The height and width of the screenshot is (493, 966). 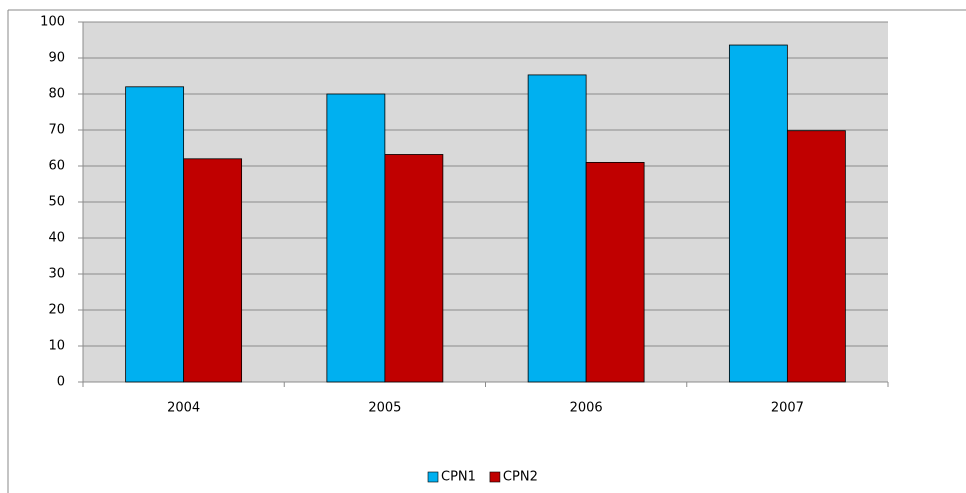 I want to click on y-tick-label: 50, so click(x=56, y=202).